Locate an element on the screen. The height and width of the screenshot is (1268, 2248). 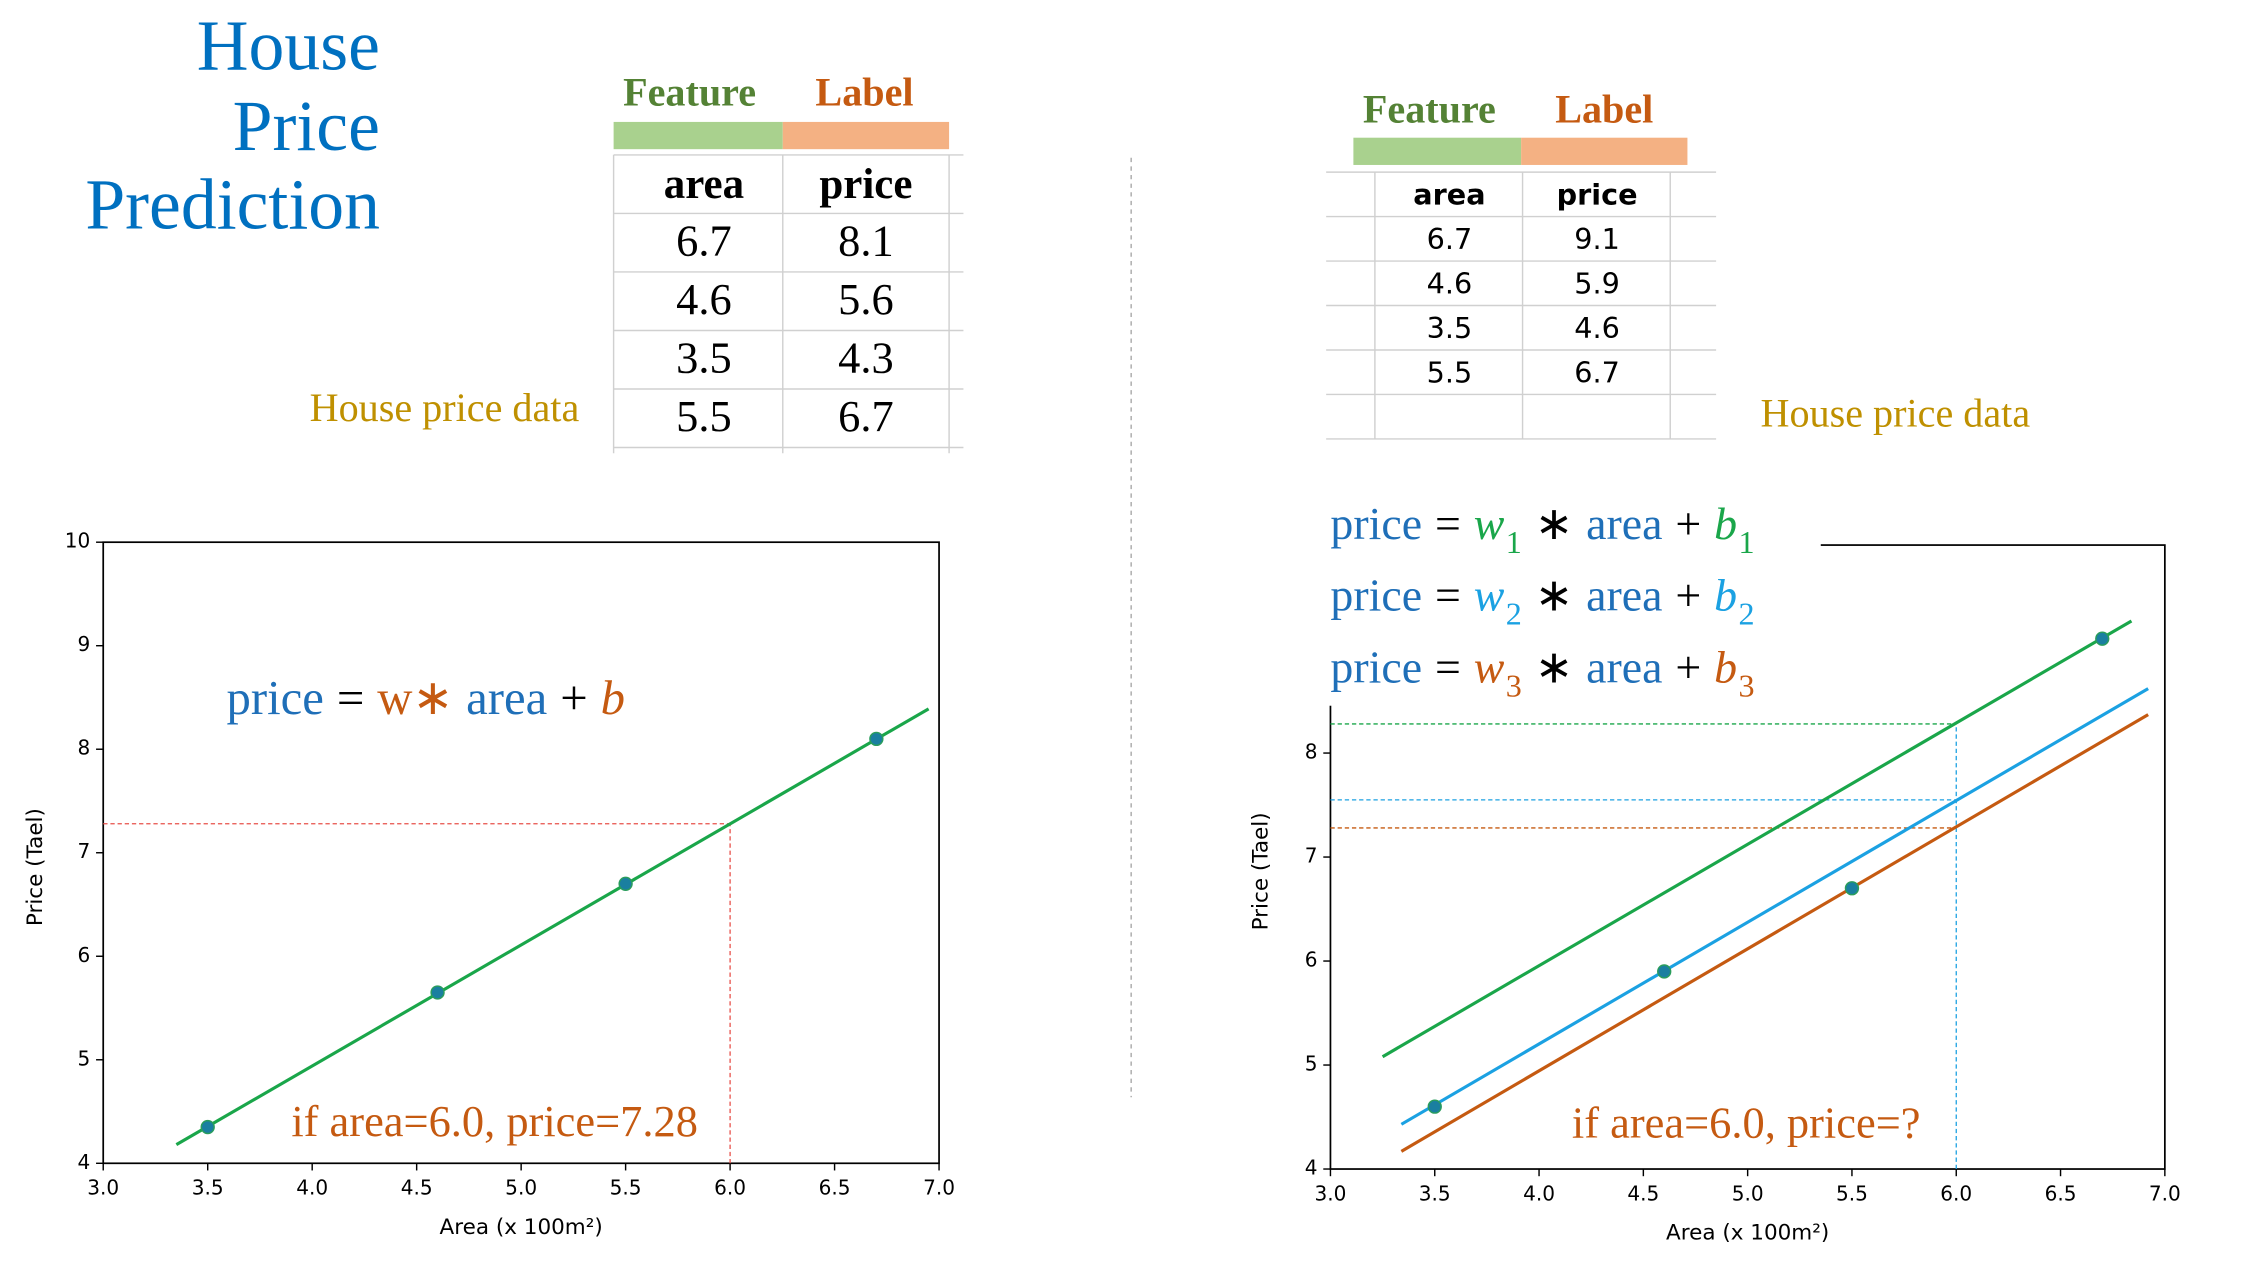
equation: price = w2 ∗ area + b2 is located at coordinates (1542, 600).